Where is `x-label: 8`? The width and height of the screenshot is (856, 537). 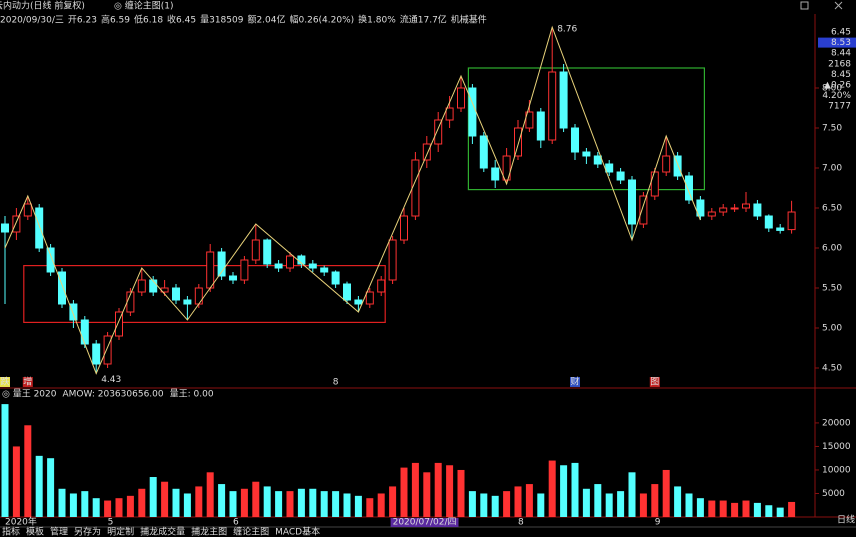 x-label: 8 is located at coordinates (521, 523).